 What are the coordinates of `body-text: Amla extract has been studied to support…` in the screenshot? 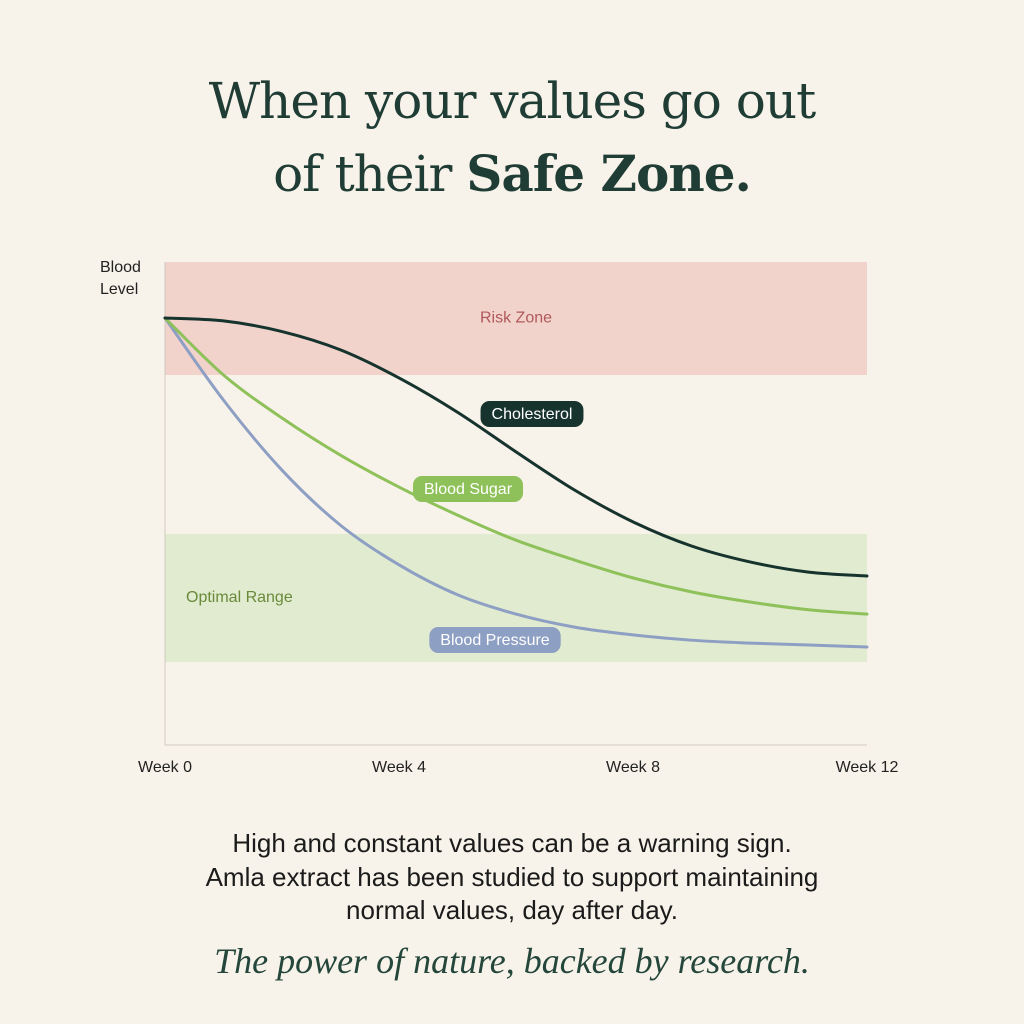 It's located at (512, 877).